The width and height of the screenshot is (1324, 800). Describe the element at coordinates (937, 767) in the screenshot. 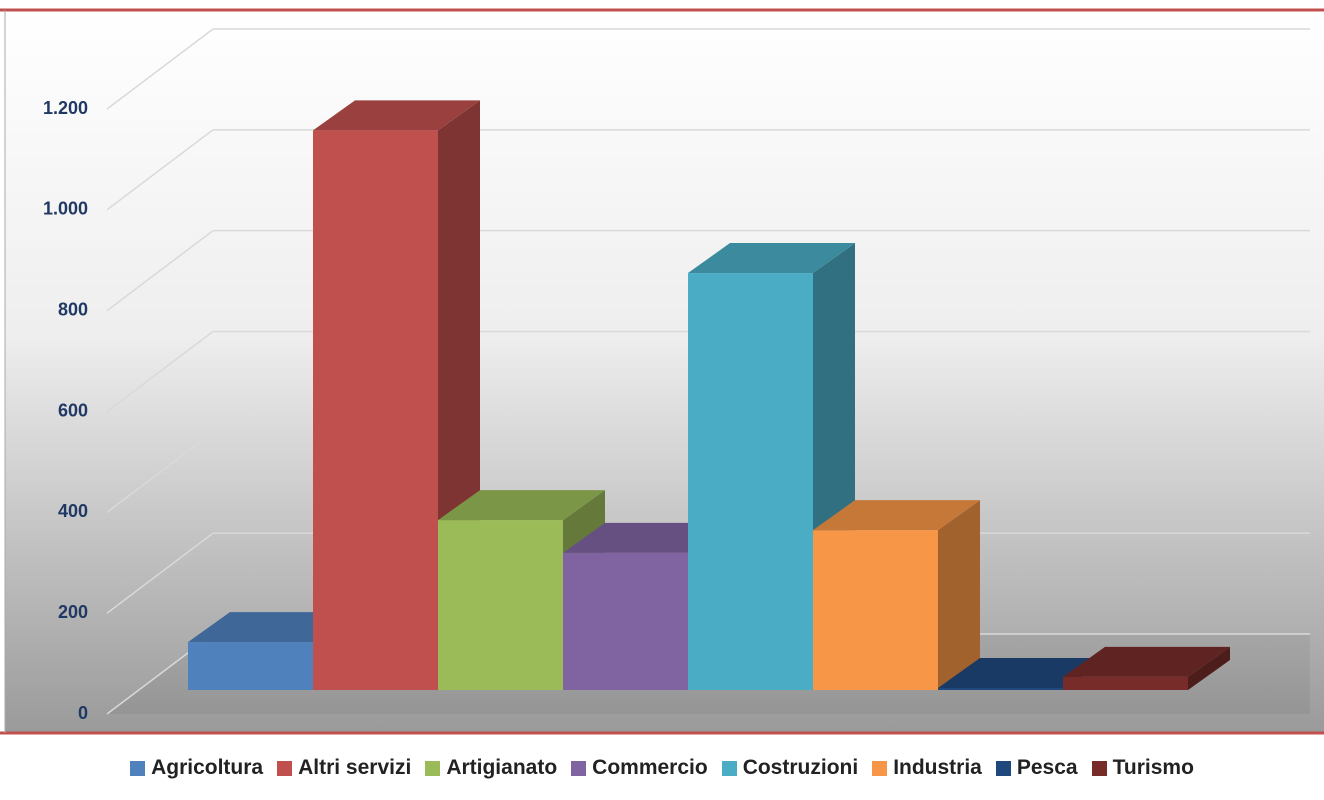

I see `legend-label: Industria` at that location.